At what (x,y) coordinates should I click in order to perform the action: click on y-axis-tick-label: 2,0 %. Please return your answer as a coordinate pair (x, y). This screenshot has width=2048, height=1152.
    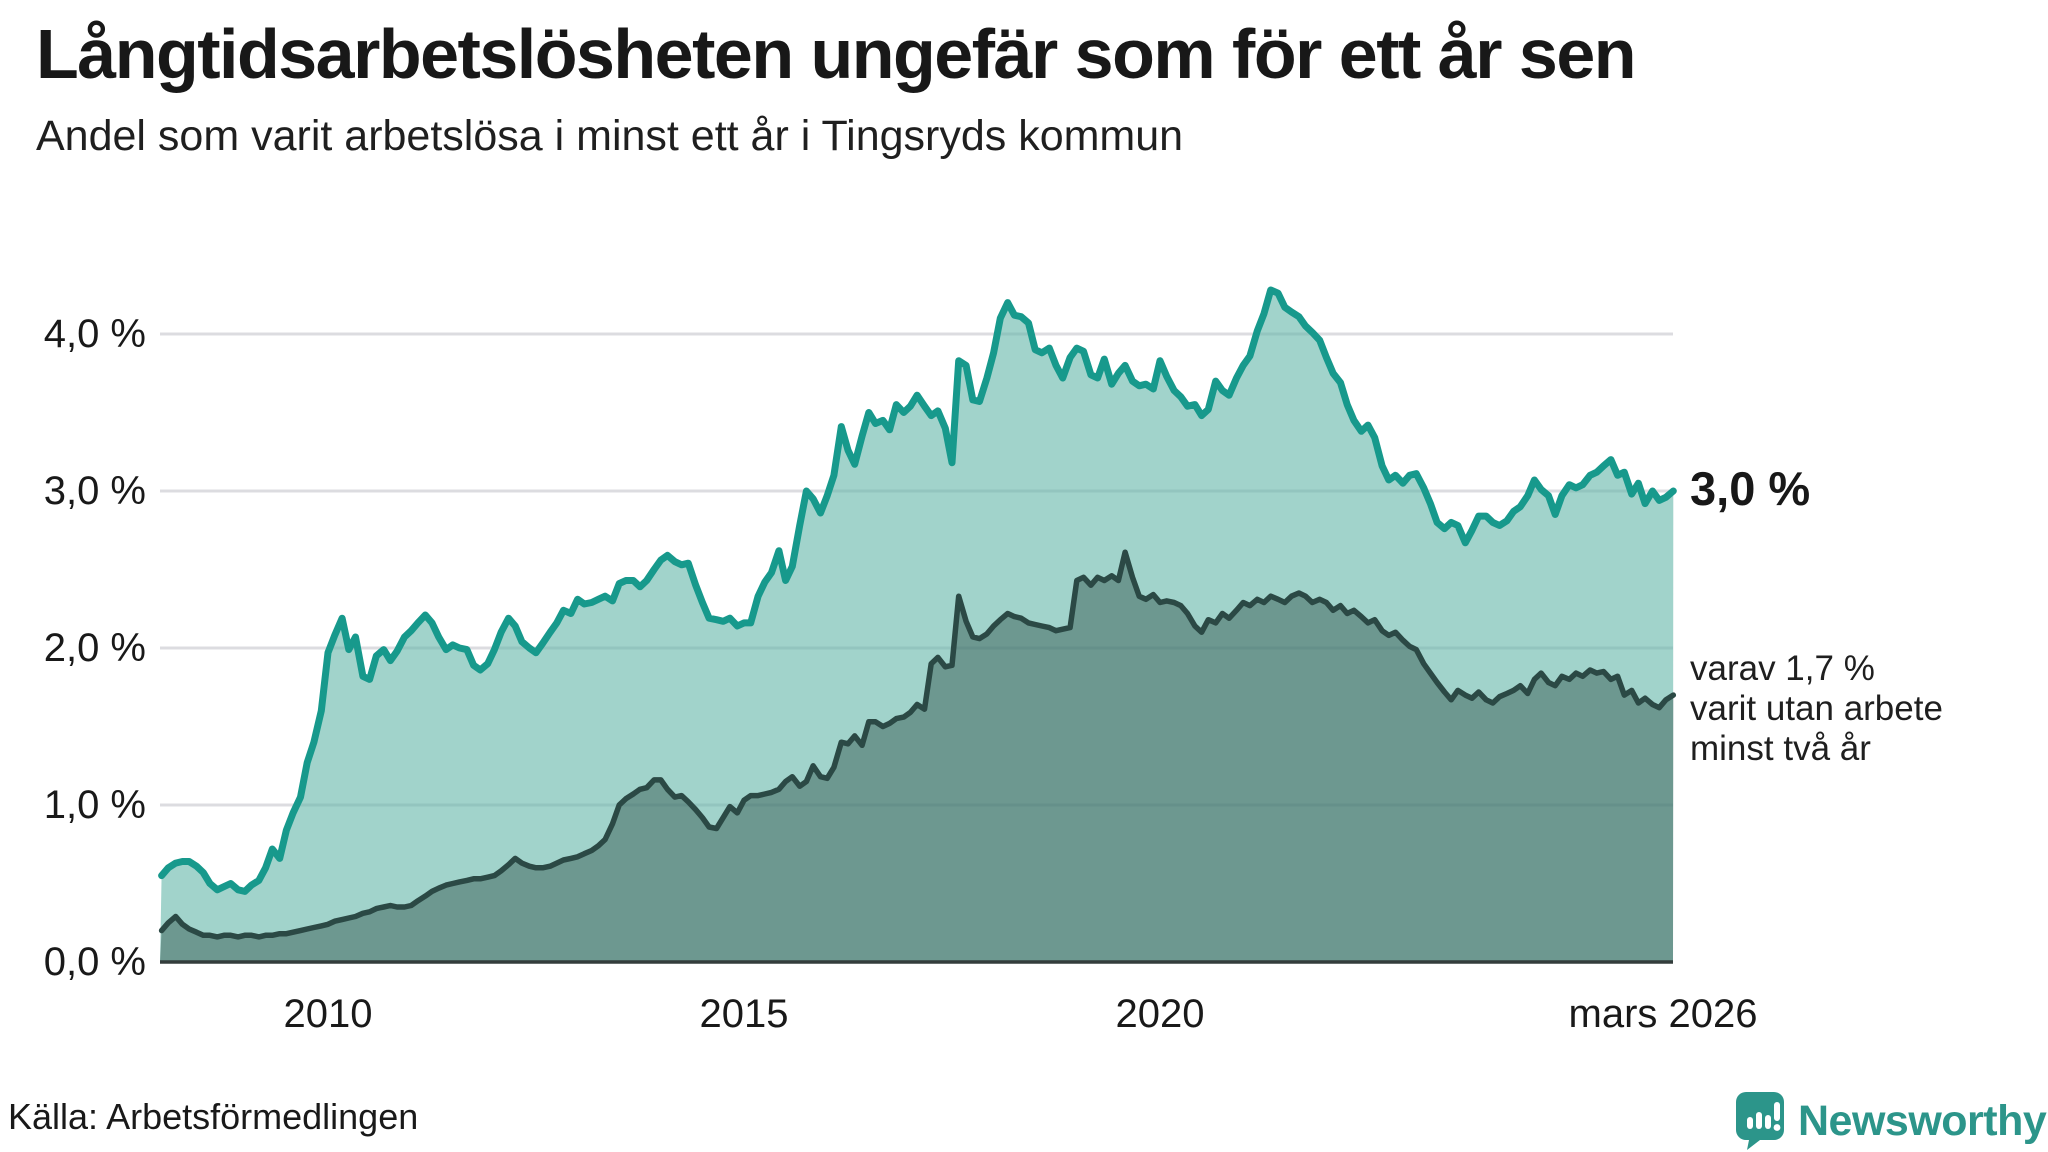
    Looking at the image, I should click on (94, 648).